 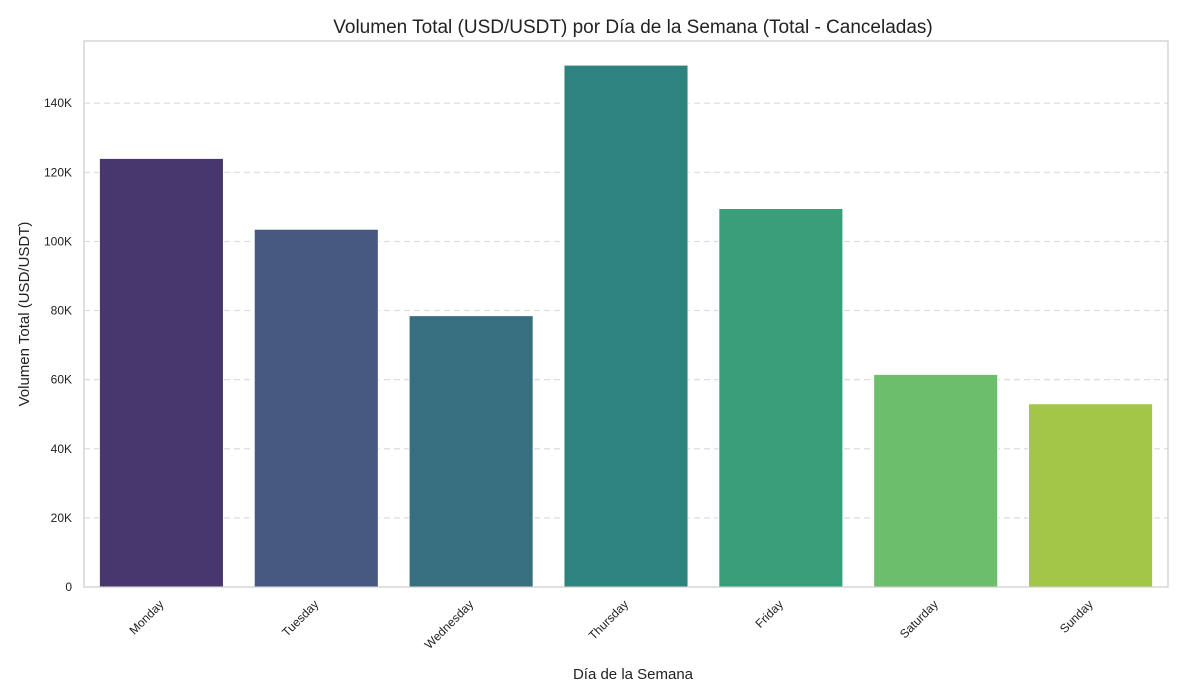 What do you see at coordinates (633, 674) in the screenshot?
I see `x-axis-label: Día de la Semana` at bounding box center [633, 674].